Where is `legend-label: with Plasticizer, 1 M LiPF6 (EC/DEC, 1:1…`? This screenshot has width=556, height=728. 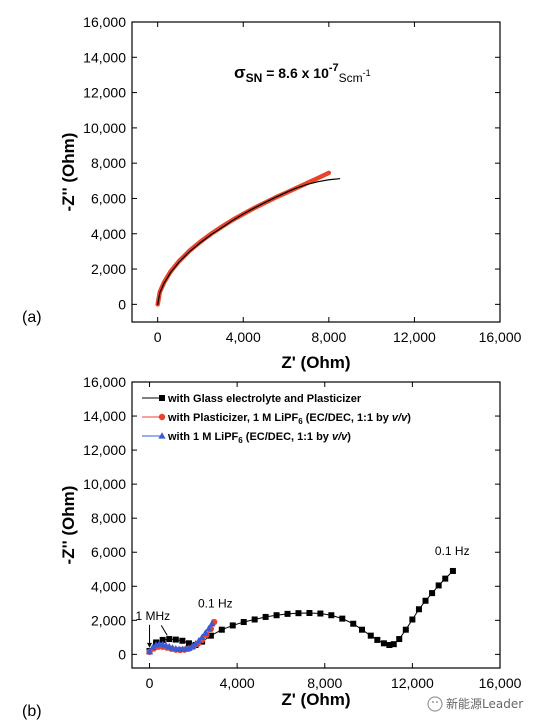 legend-label: with Plasticizer, 1 M LiPF6 (EC/DEC, 1:1… is located at coordinates (289, 419).